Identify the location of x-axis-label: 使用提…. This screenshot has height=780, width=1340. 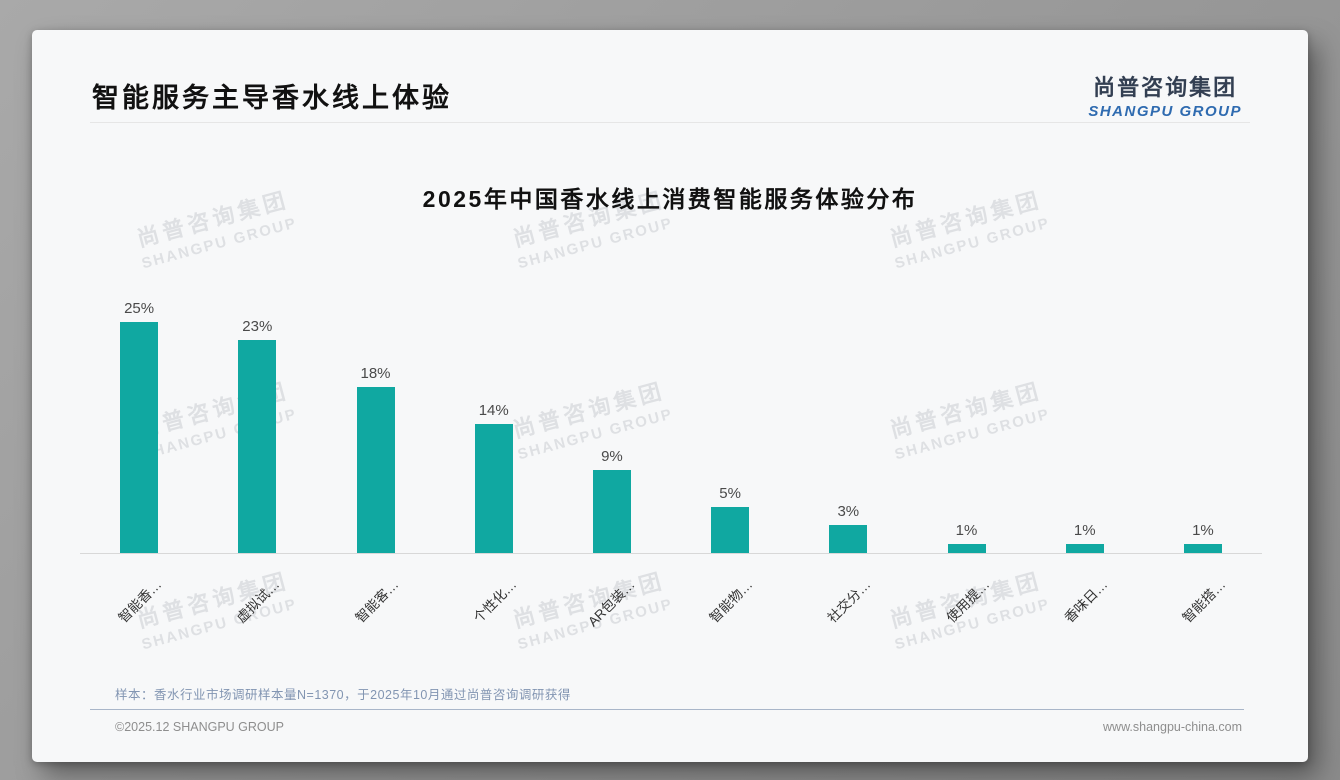
(967, 601).